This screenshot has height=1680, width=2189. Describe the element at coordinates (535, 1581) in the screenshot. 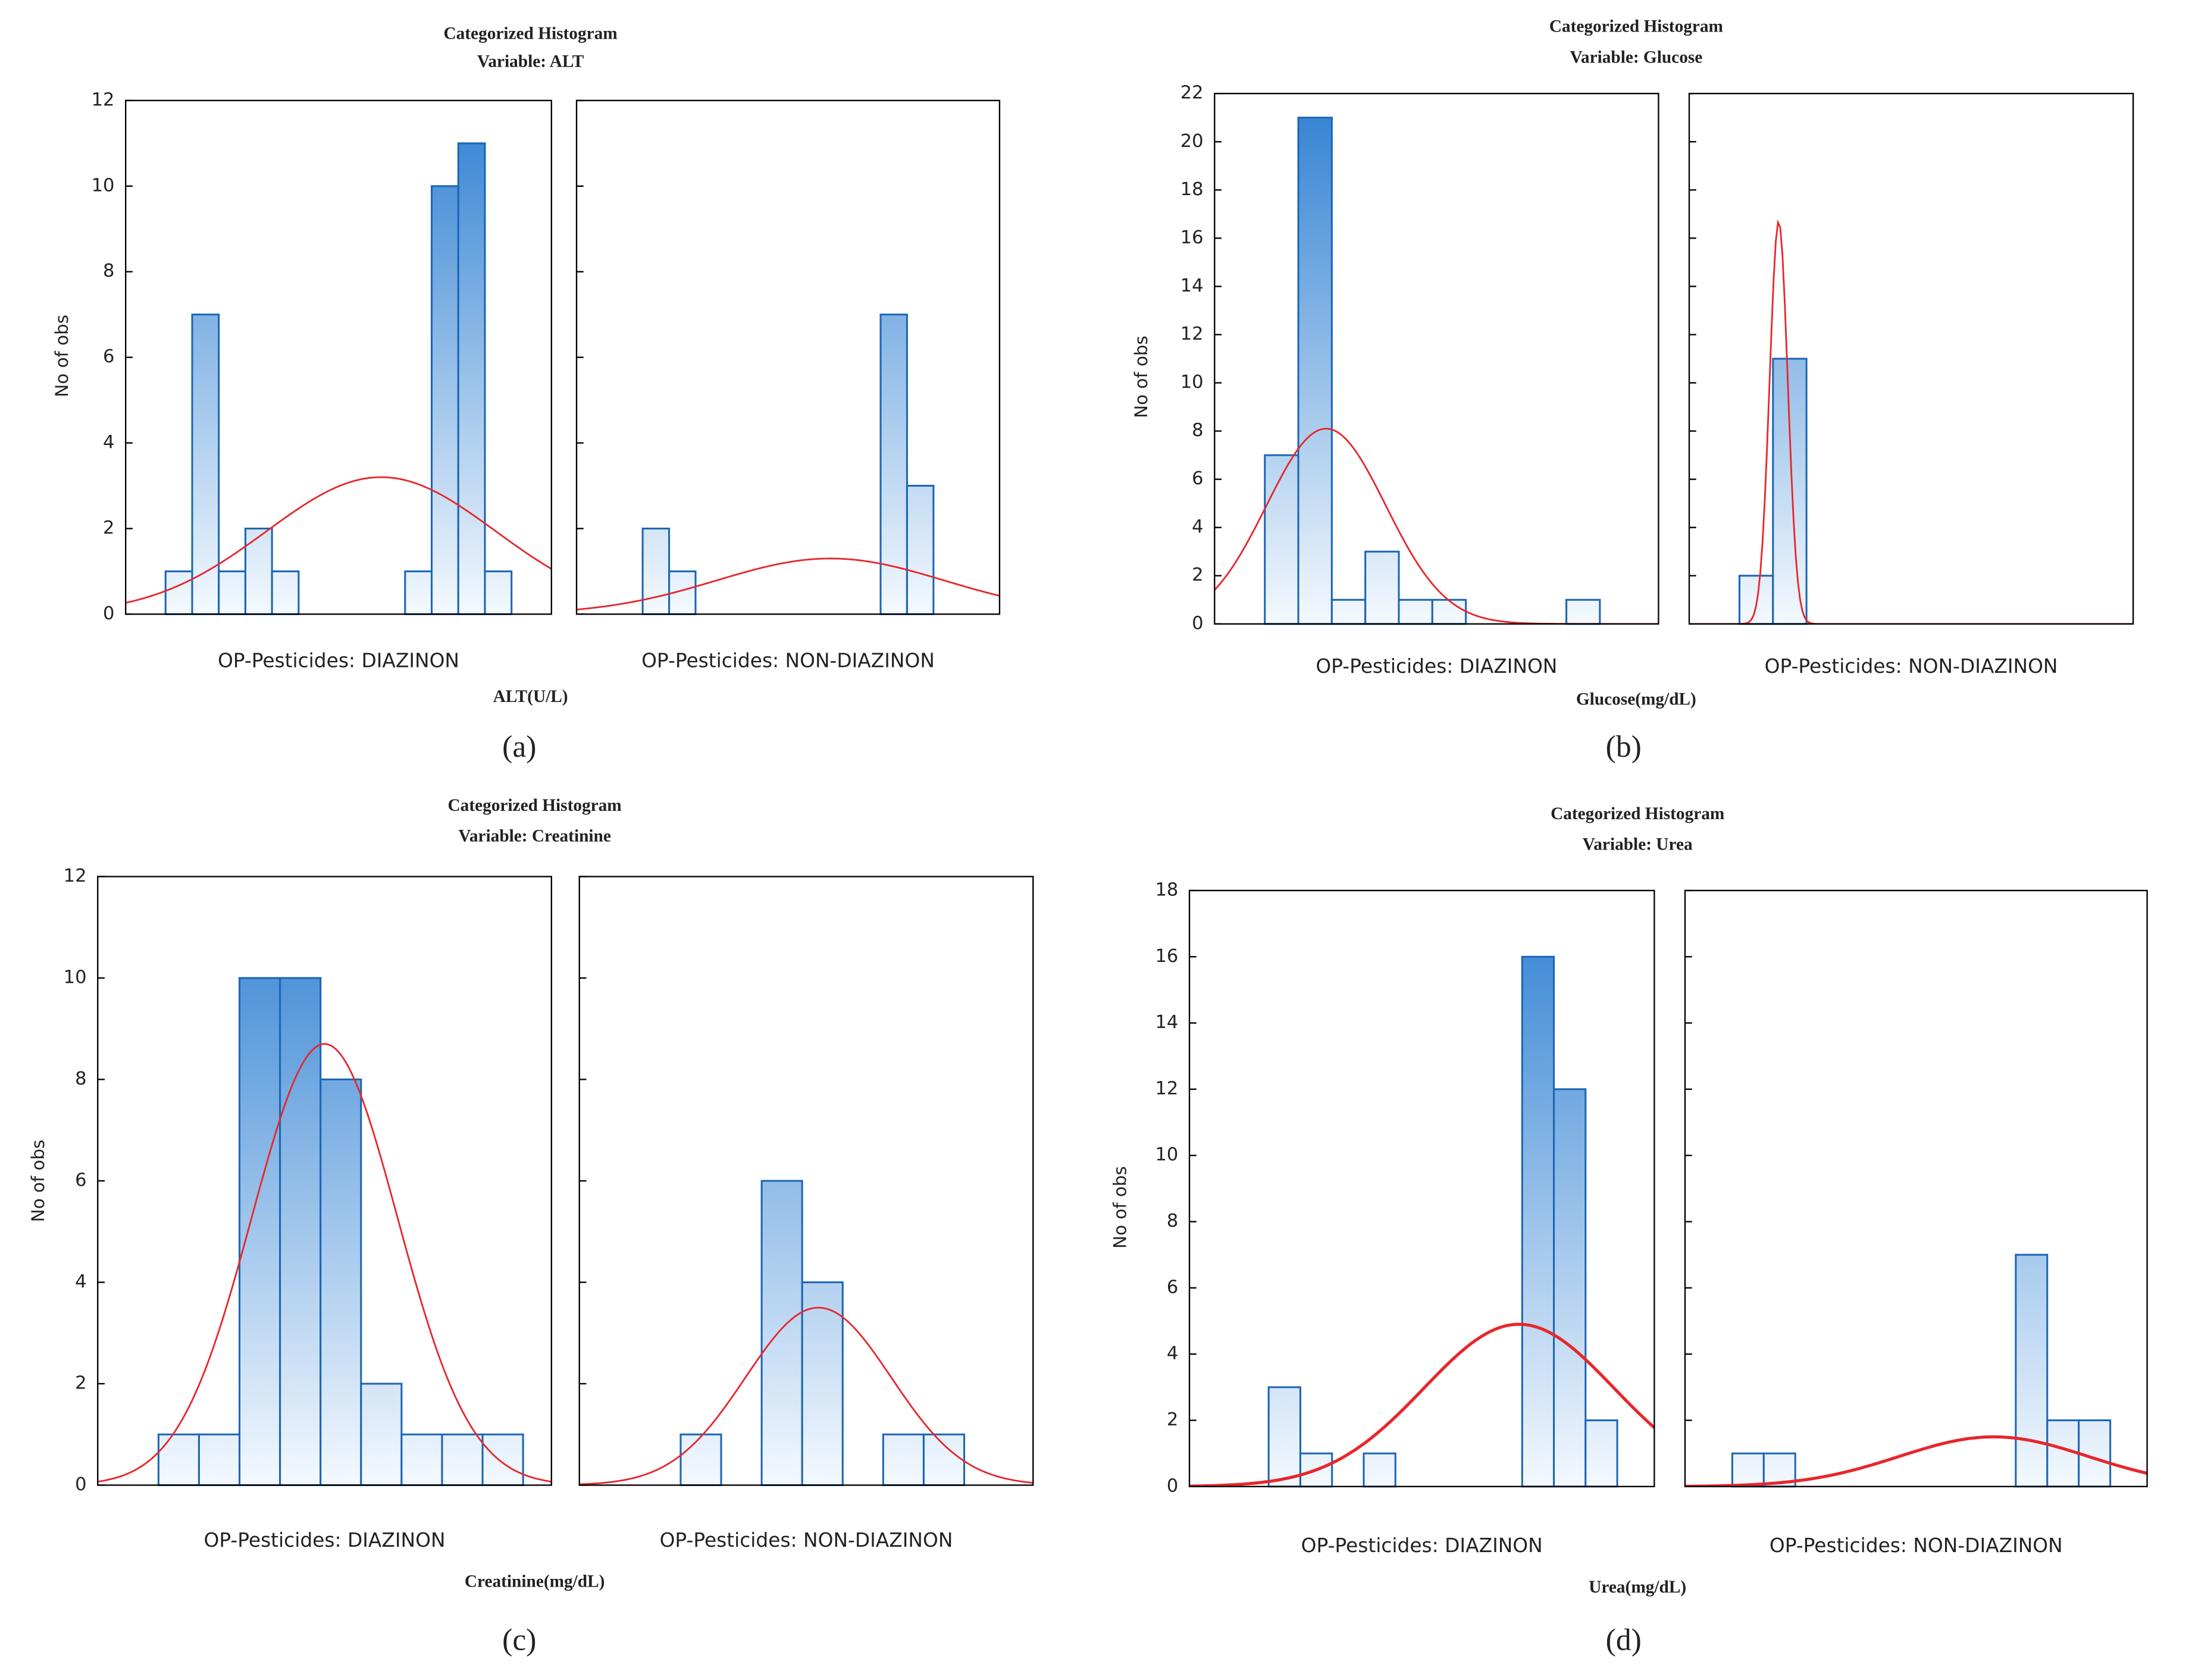

I see `x-axis-label: Creatinine(mg/dL)` at that location.